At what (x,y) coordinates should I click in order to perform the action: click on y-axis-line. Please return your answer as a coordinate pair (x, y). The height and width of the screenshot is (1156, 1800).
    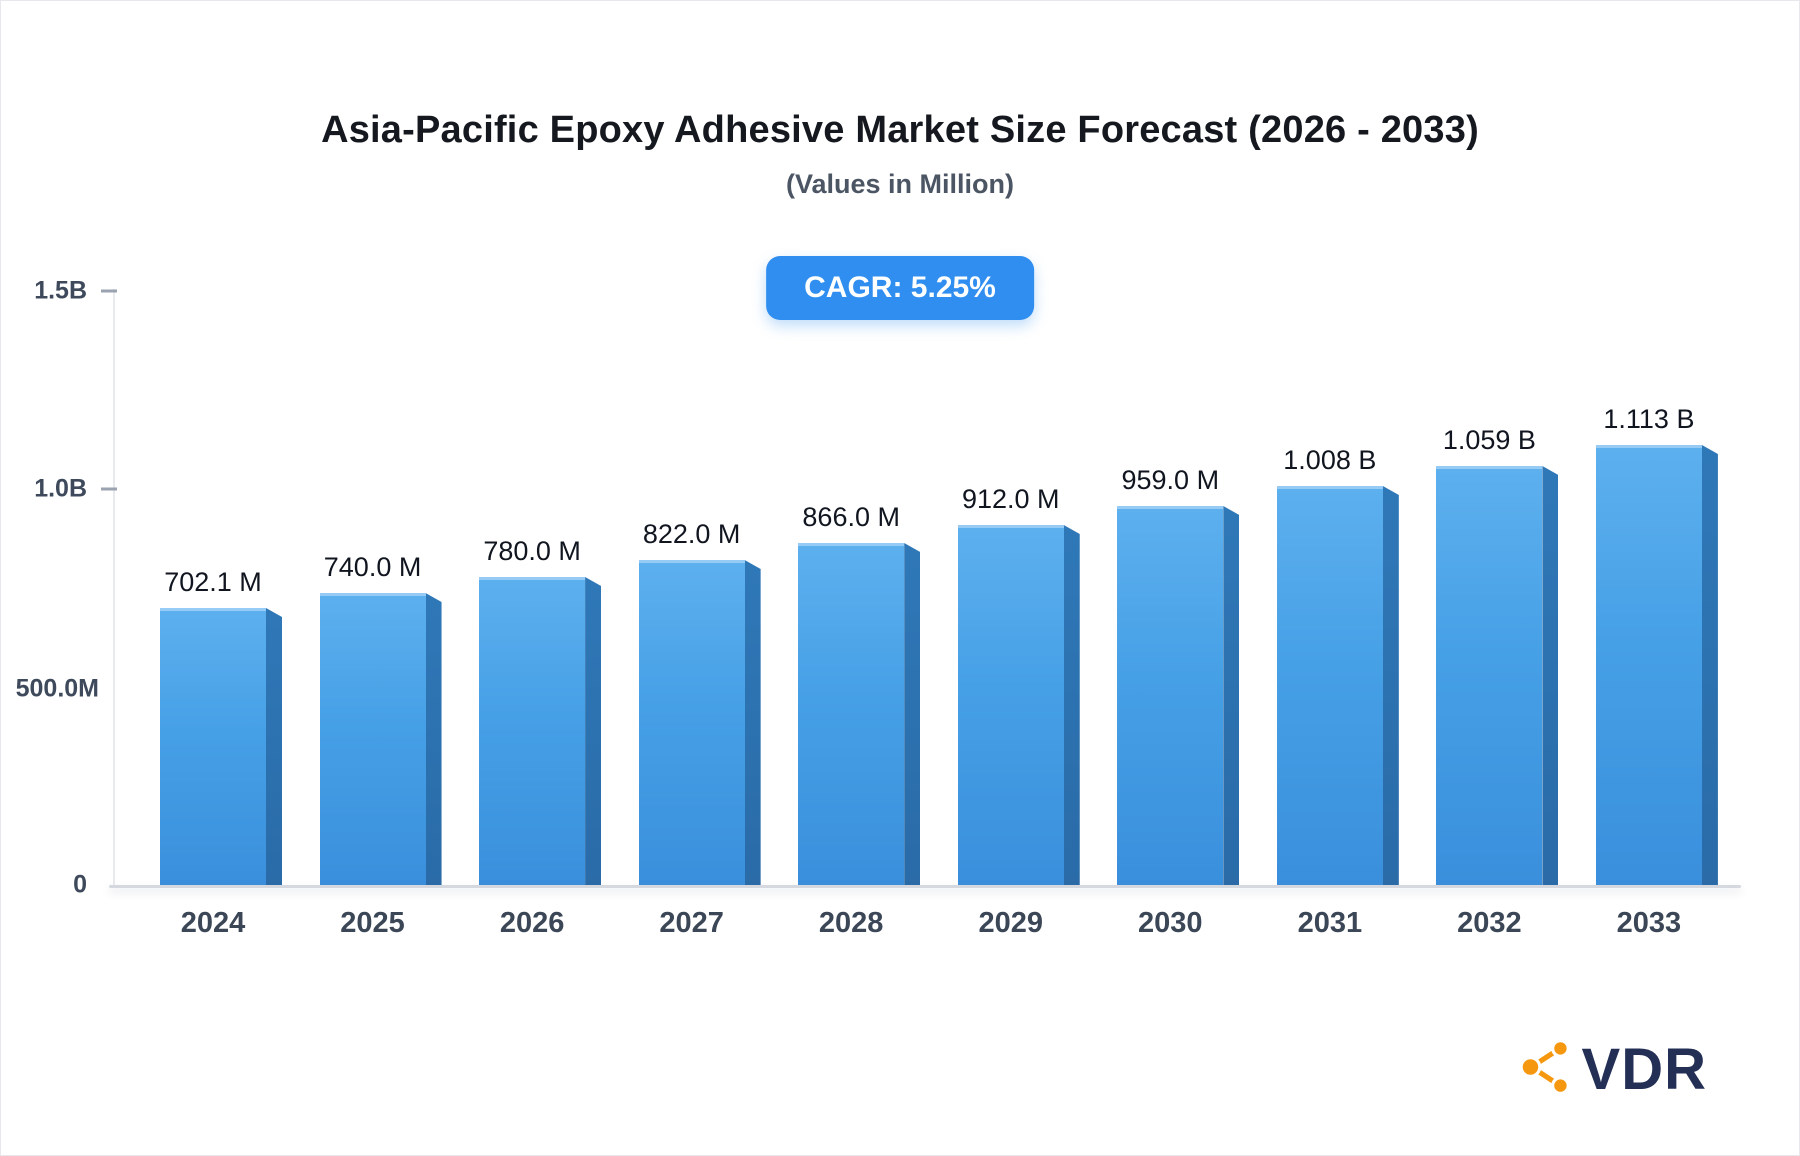
    Looking at the image, I should click on (114, 588).